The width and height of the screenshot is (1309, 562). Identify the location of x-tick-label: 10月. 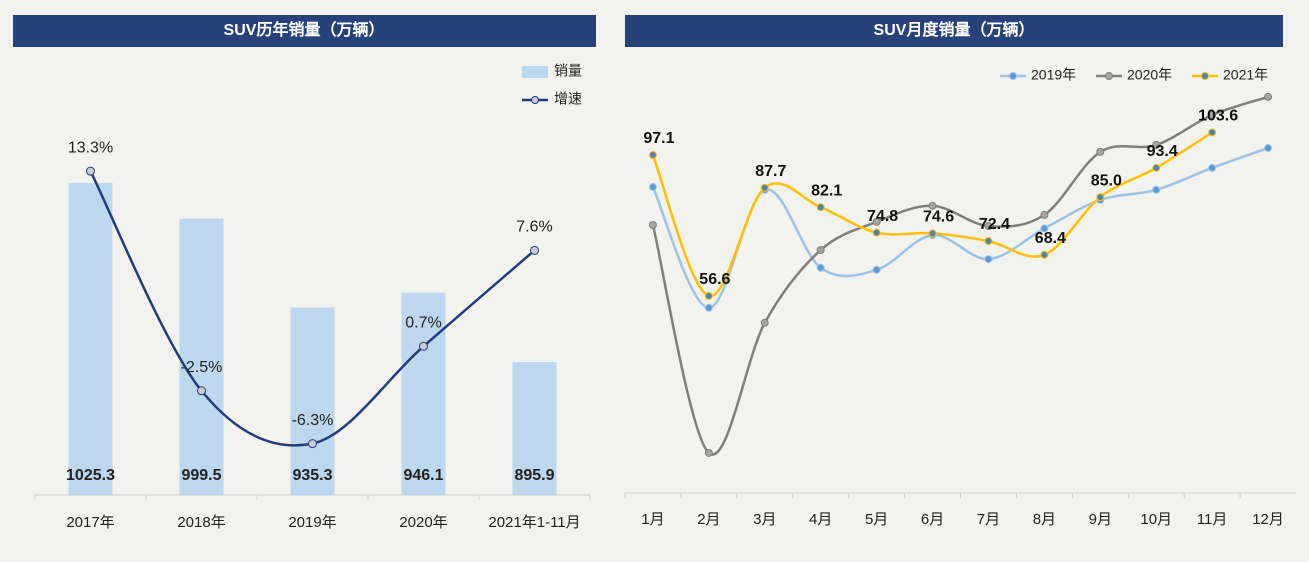
(1156, 519).